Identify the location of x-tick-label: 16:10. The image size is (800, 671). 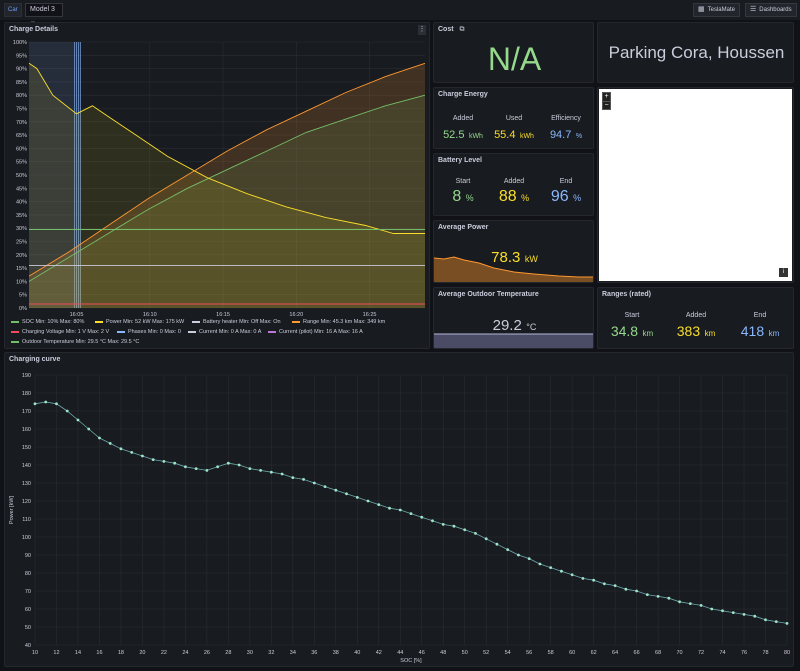
(150, 315).